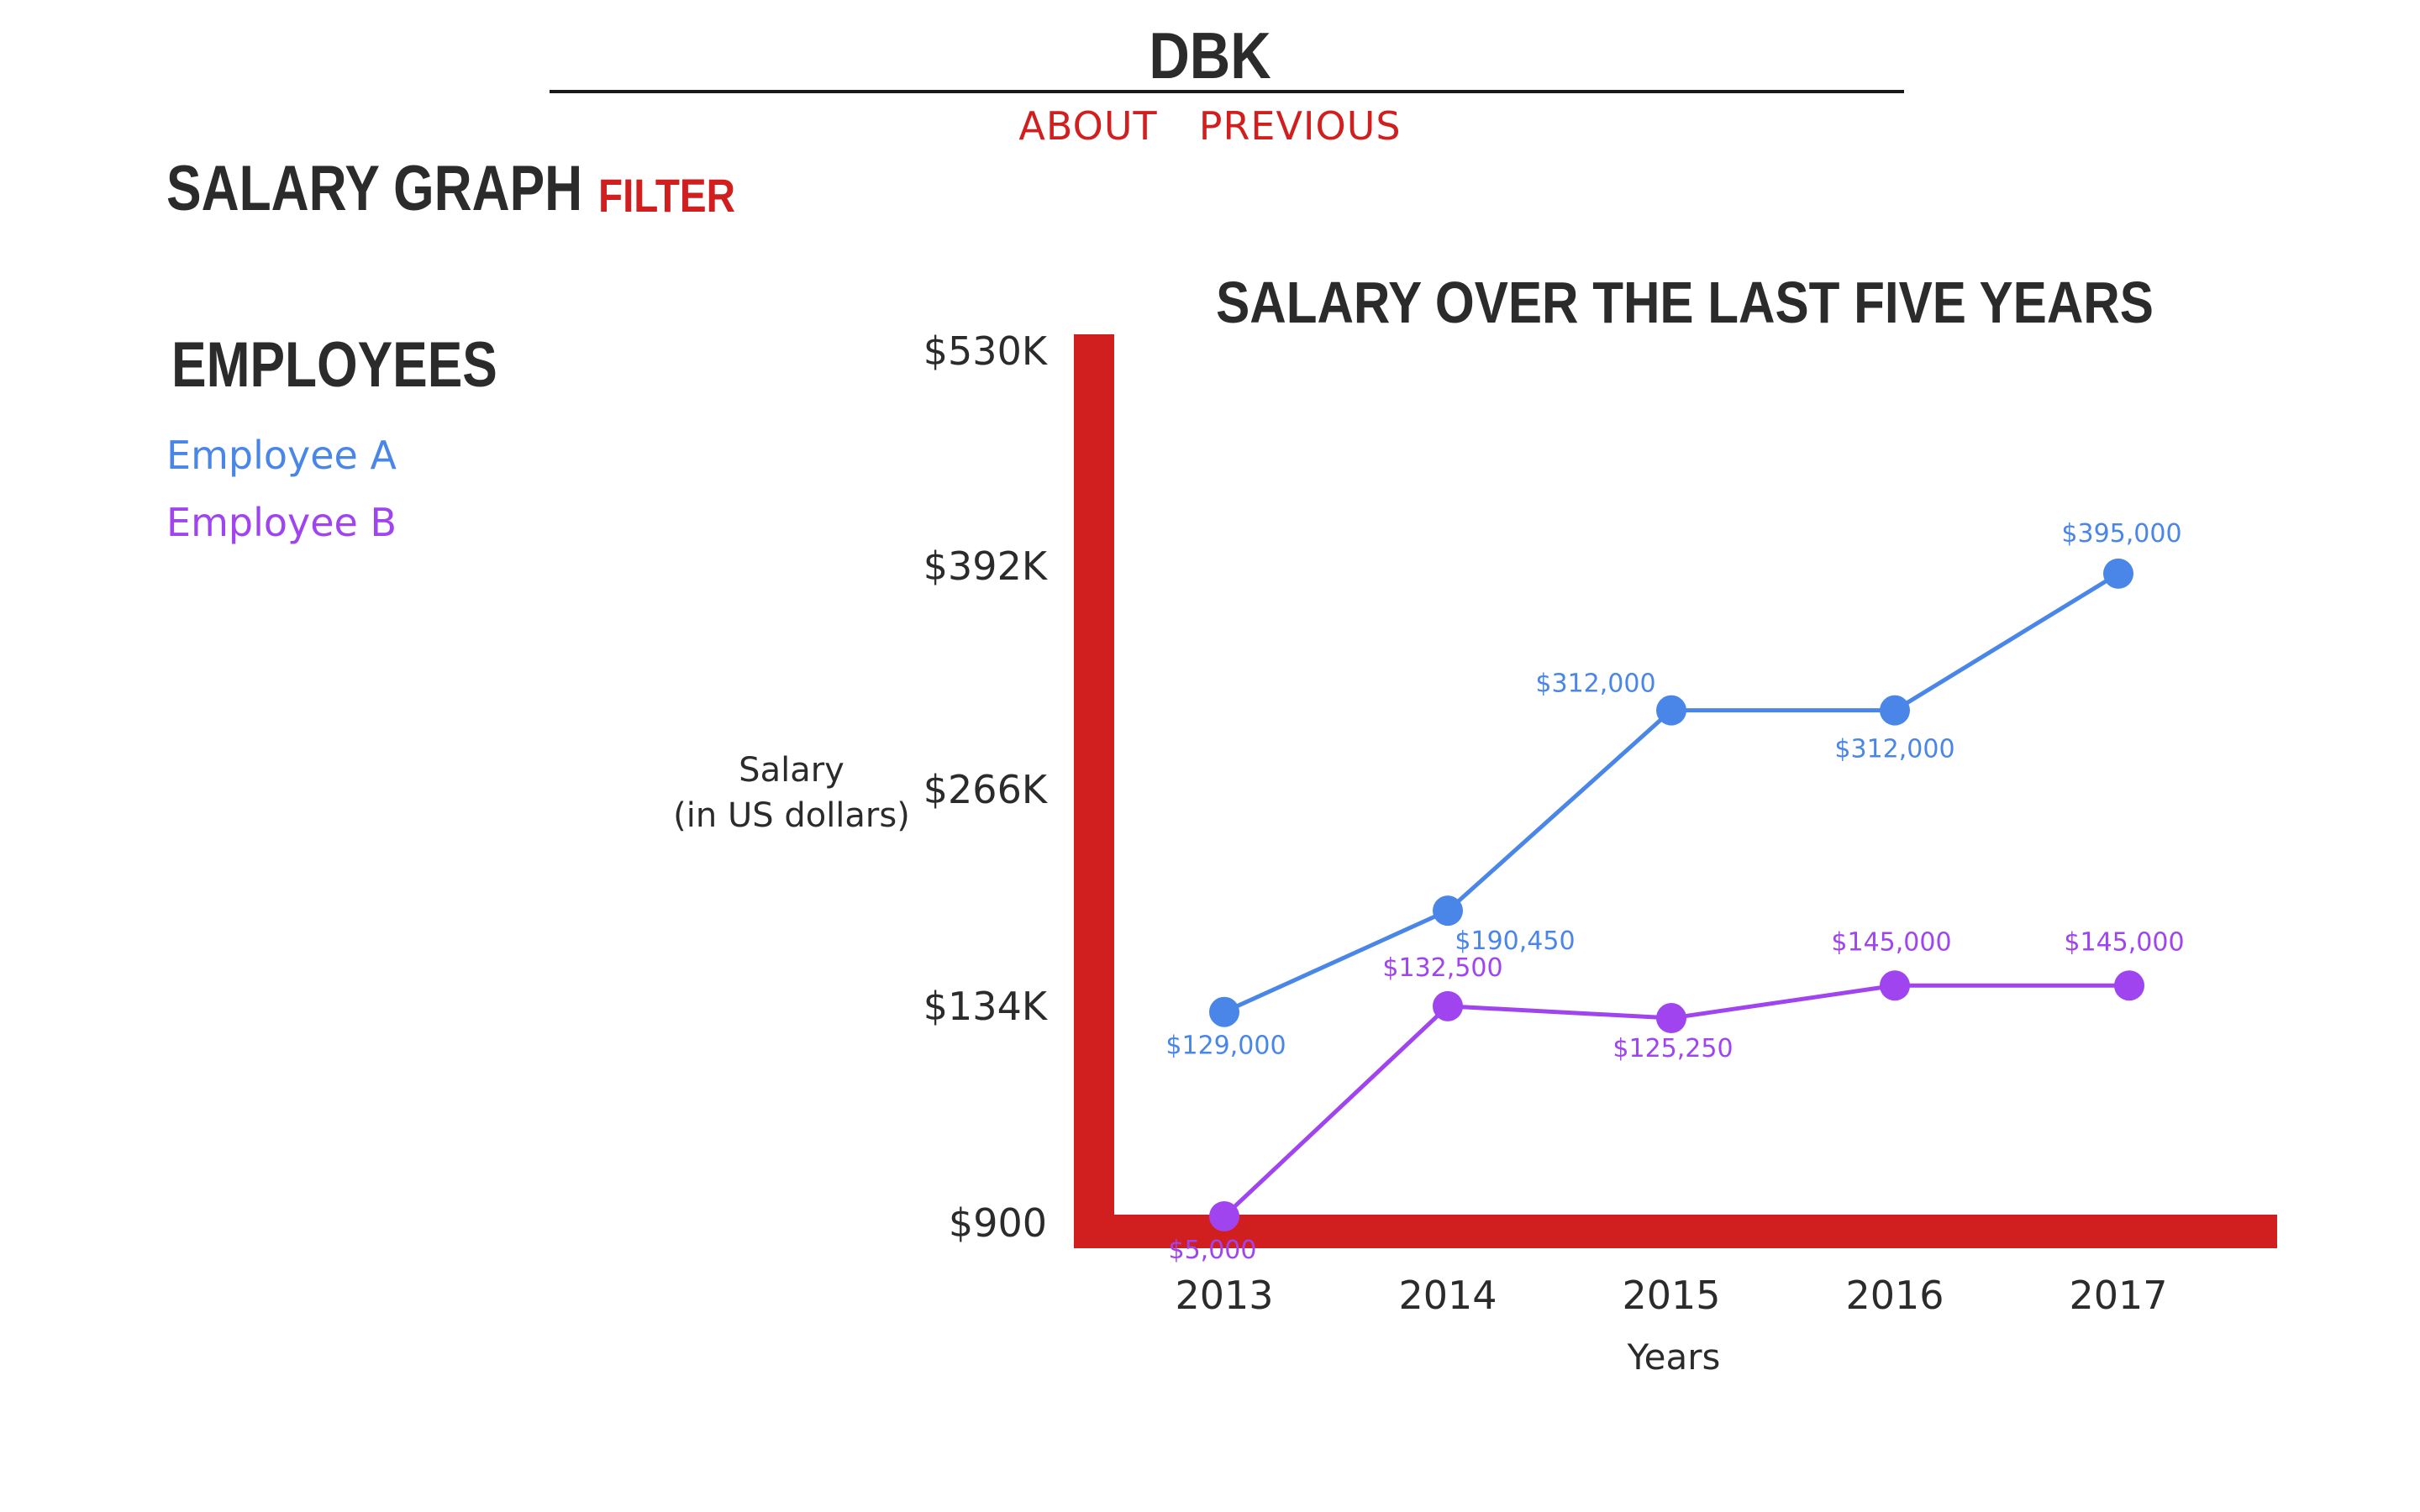 This screenshot has width=2420, height=1512. Describe the element at coordinates (1225, 1046) in the screenshot. I see `data-label: $129,000` at that location.